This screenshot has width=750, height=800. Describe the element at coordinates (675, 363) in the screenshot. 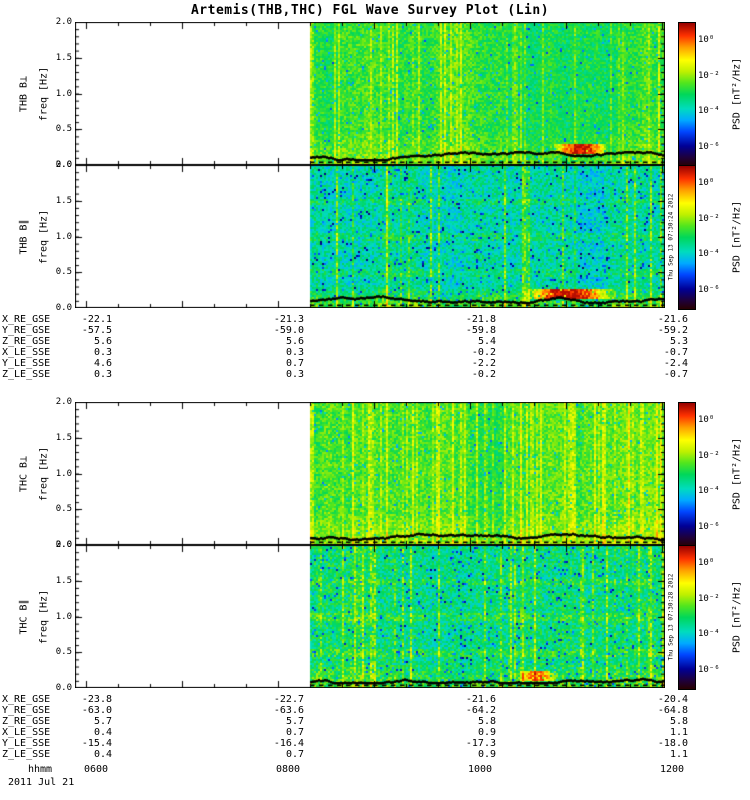

I see `ephemeris-value: -2.4` at that location.